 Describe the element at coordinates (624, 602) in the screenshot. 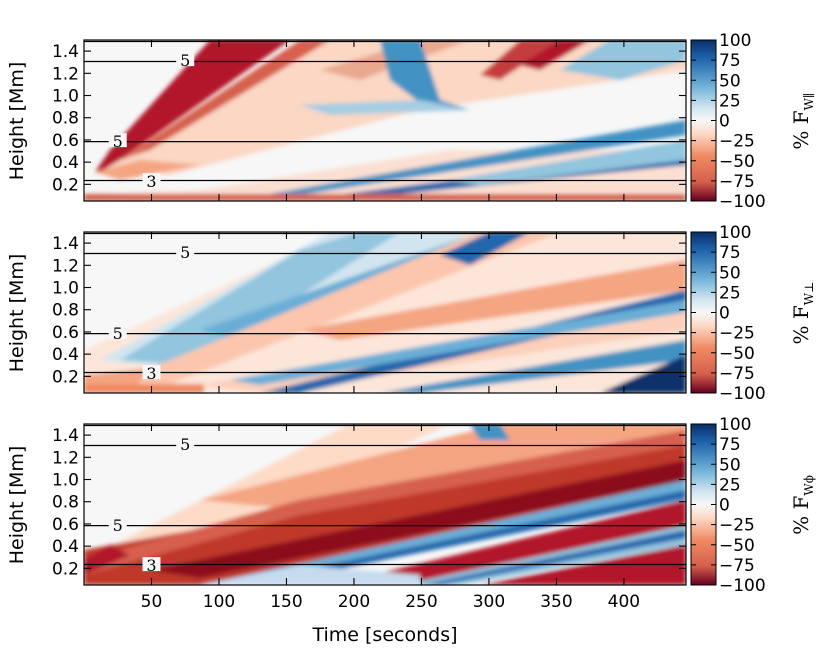

I see `x-tick-label: 400` at that location.